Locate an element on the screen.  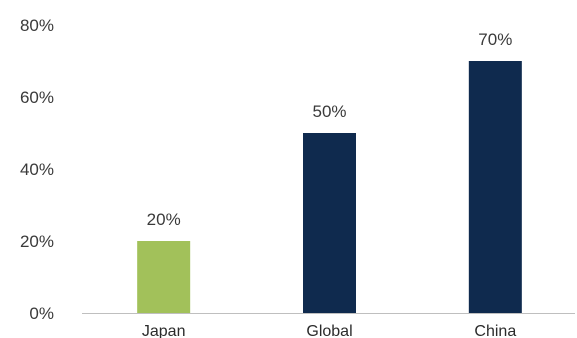
x-axis-labels: Japan Global China is located at coordinates (329, 330).